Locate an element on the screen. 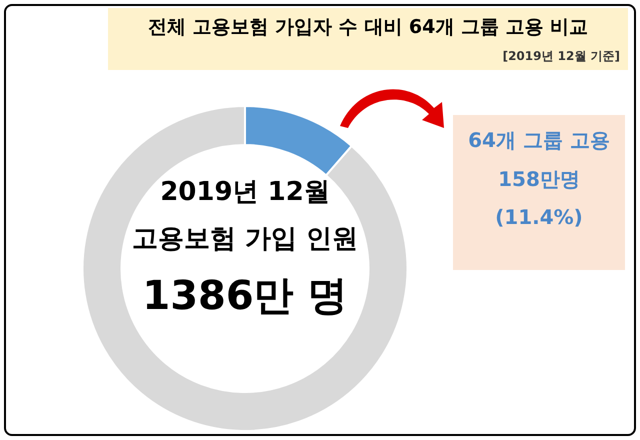 Image resolution: width=640 pixels, height=440 pixels. text: 2019년 12월 is located at coordinates (245, 192).